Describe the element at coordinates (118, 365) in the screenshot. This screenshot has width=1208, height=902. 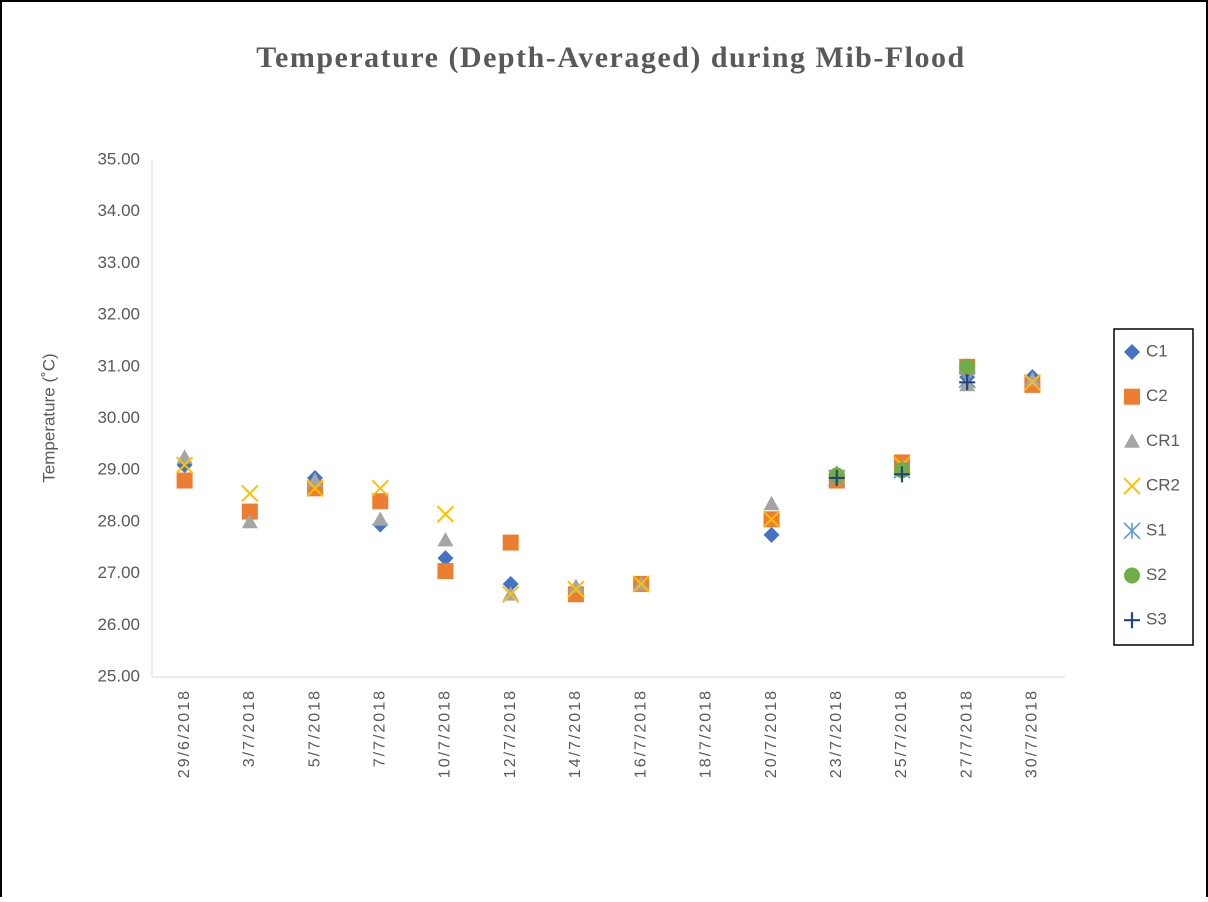
I see `y-tick-label: 31.00` at that location.